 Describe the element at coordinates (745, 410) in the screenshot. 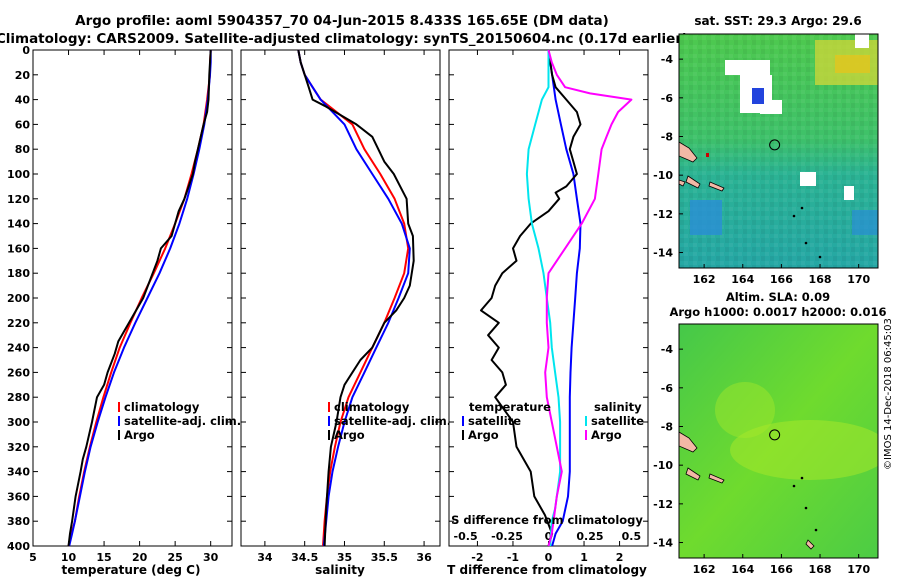

I see `sla-high-patch` at that location.